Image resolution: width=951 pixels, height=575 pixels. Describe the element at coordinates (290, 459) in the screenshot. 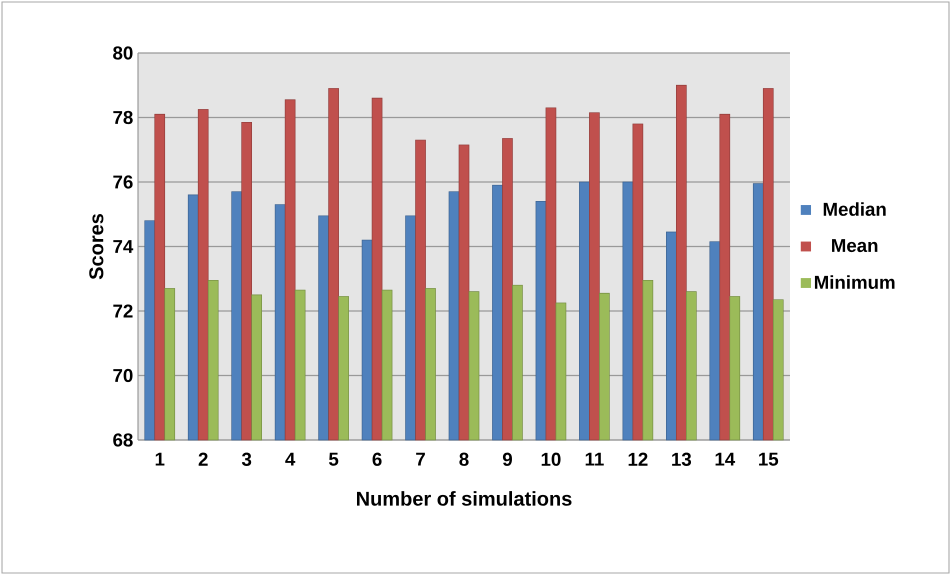

I see `x-tick-label: 4` at that location.